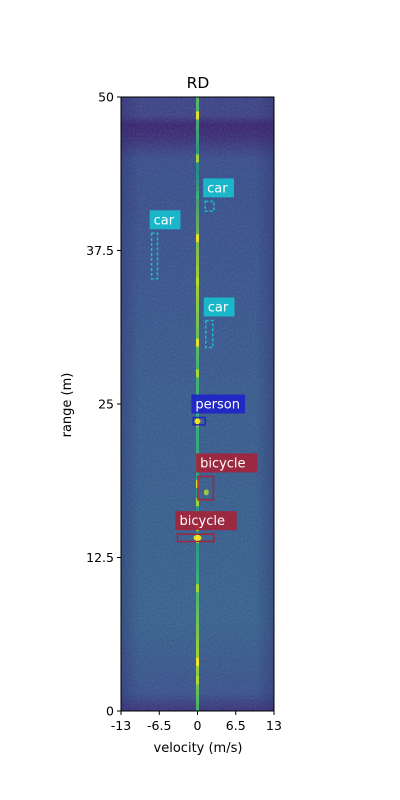 The height and width of the screenshot is (800, 400). What do you see at coordinates (274, 725) in the screenshot?
I see `x-tick-label: 13` at bounding box center [274, 725].